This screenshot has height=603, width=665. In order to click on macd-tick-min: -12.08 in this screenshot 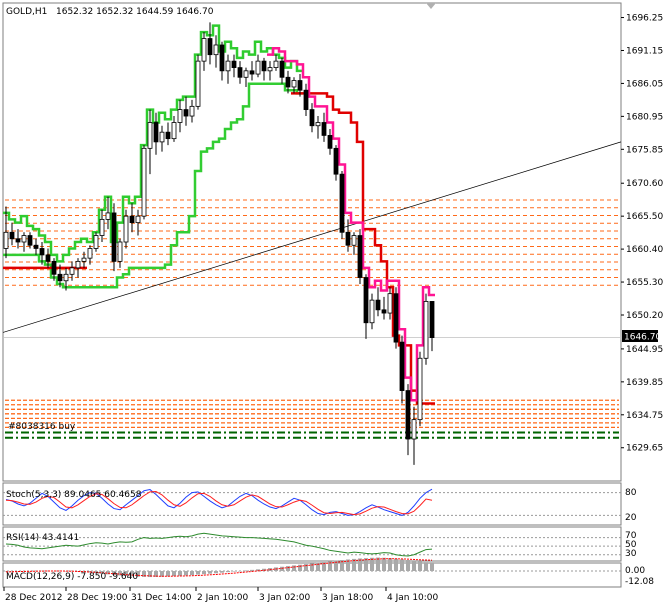, I will do `click(639, 582)`.